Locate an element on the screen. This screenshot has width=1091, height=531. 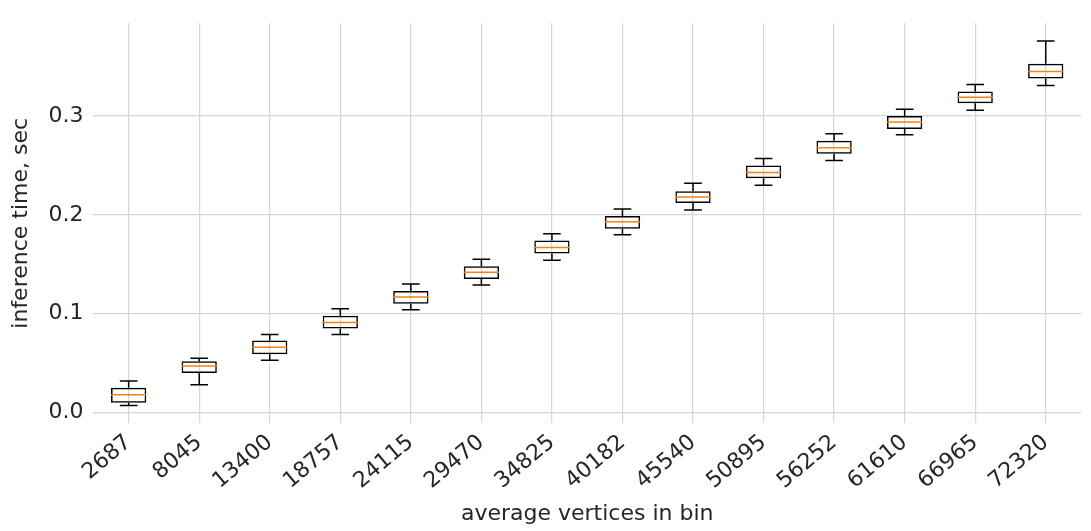
x-axis-title: average vertices in bin is located at coordinates (587, 512).